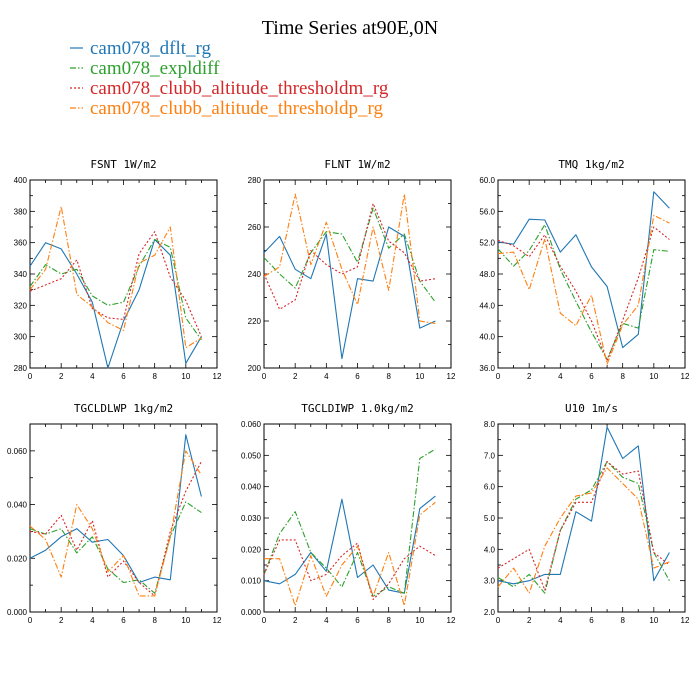 The width and height of the screenshot is (700, 700). I want to click on x-tick-label-3-2: 2, so click(61, 620).